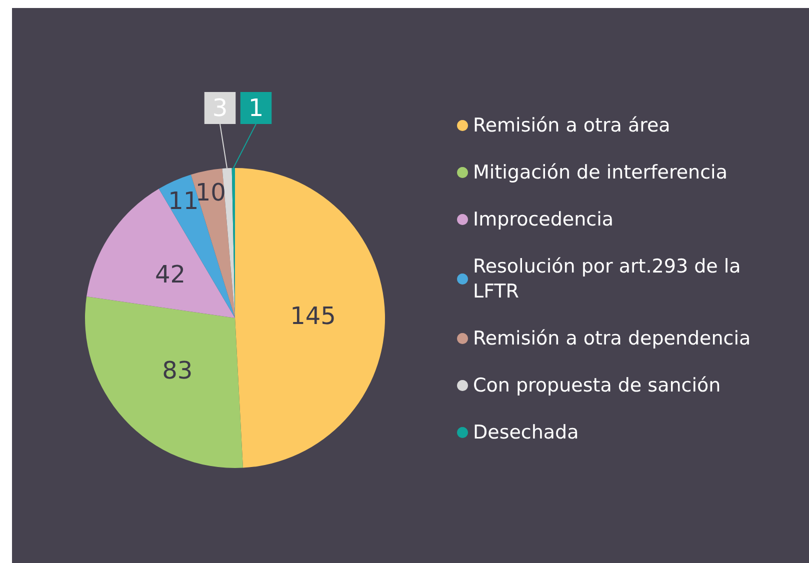 This screenshot has width=809, height=563. I want to click on legend-label: Resolución por art.293 de la LFTR, so click(610, 279).